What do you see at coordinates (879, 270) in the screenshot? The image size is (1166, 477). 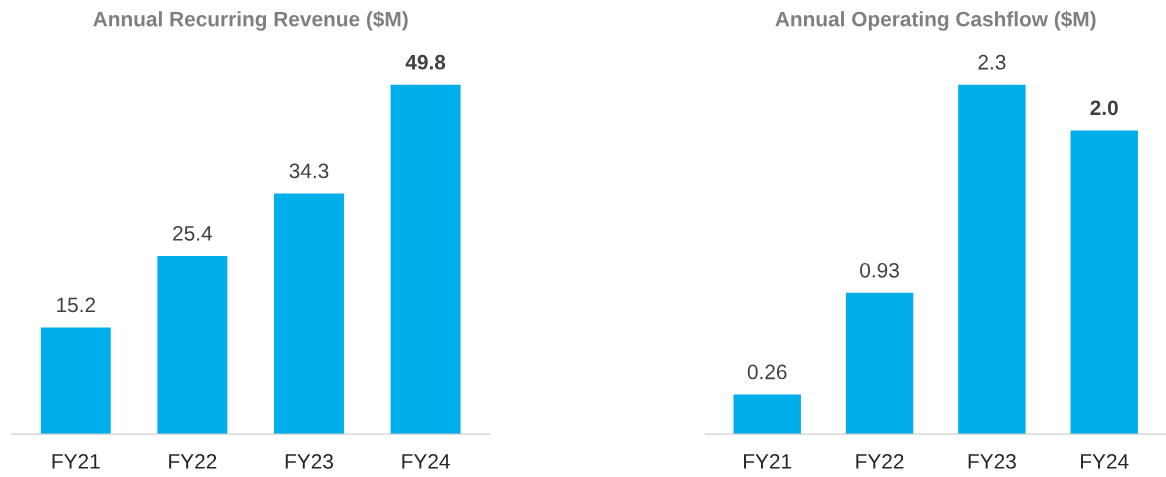 I see `data-label: 0.93` at bounding box center [879, 270].